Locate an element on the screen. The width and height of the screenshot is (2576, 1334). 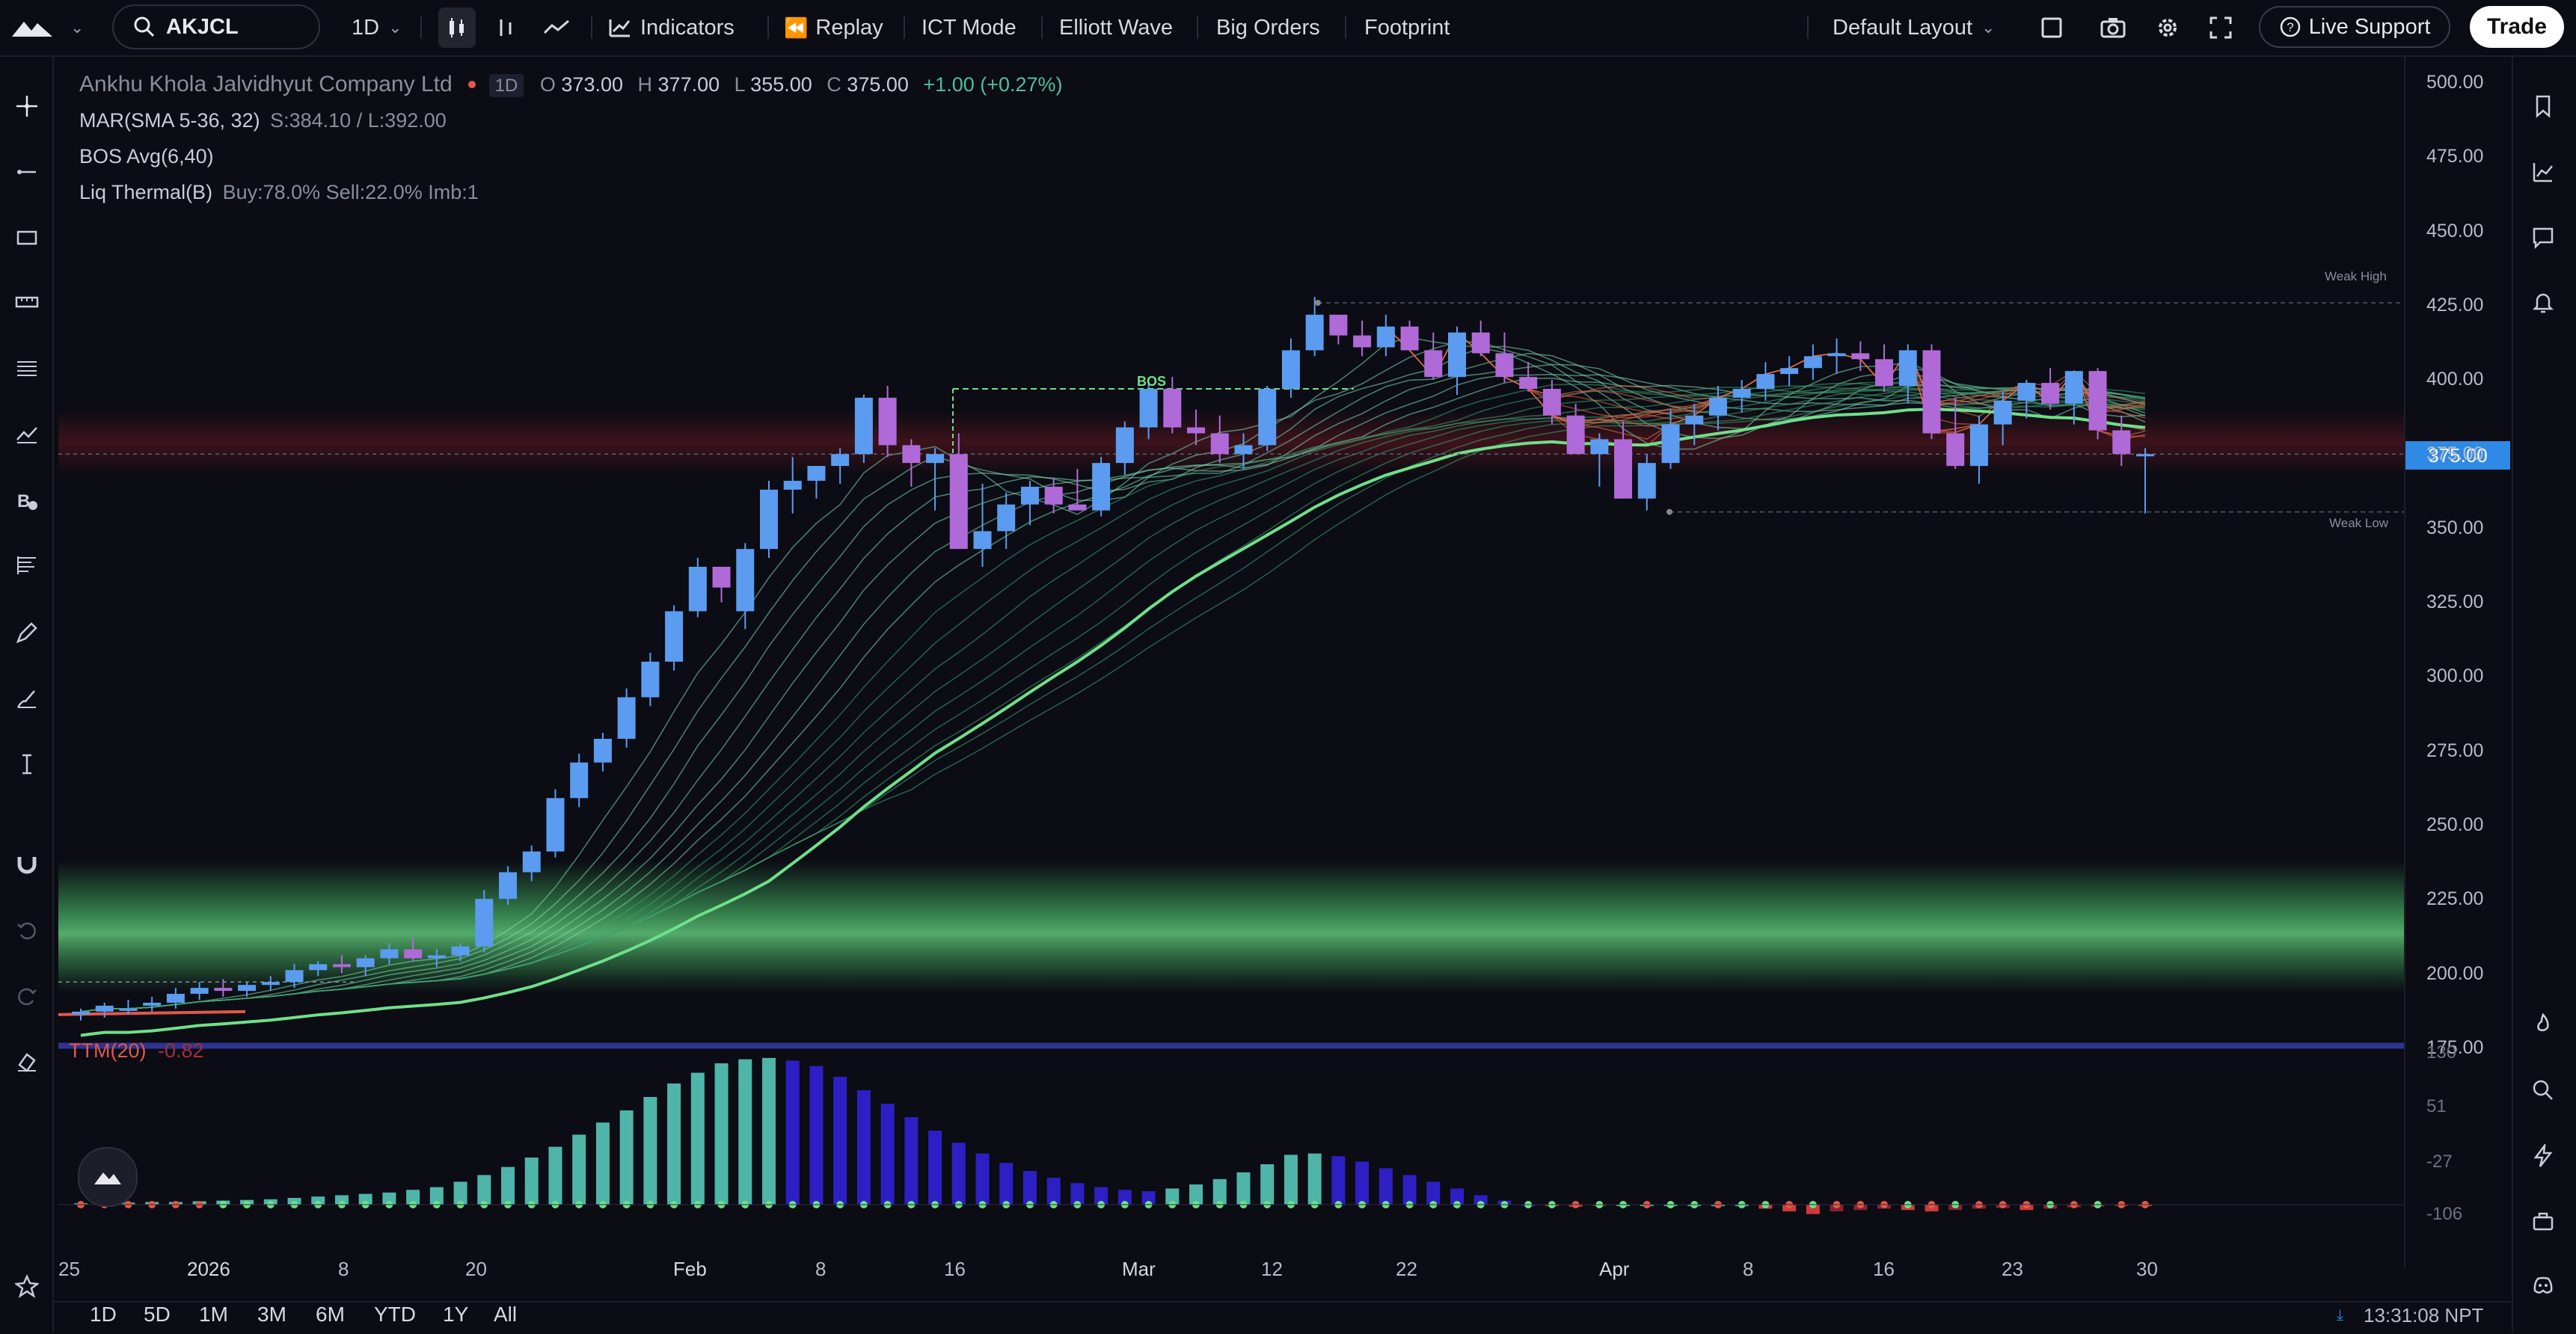
brush-text-icon: B is located at coordinates (26, 501).